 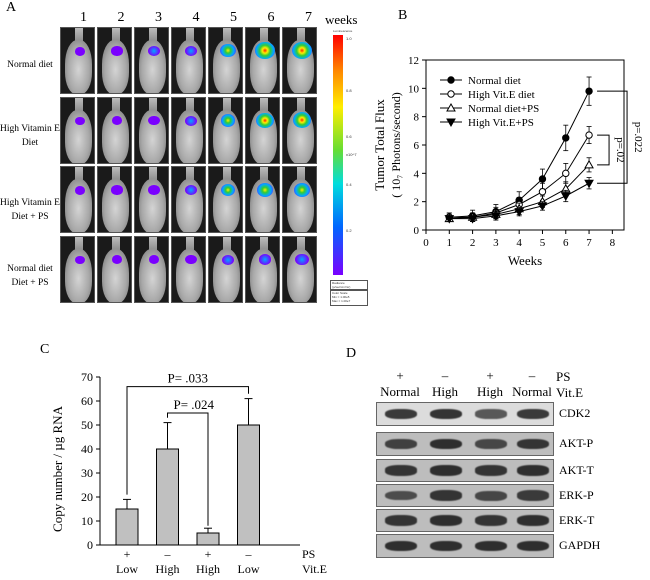 I want to click on blot-label: AKT-P, so click(x=576, y=443).